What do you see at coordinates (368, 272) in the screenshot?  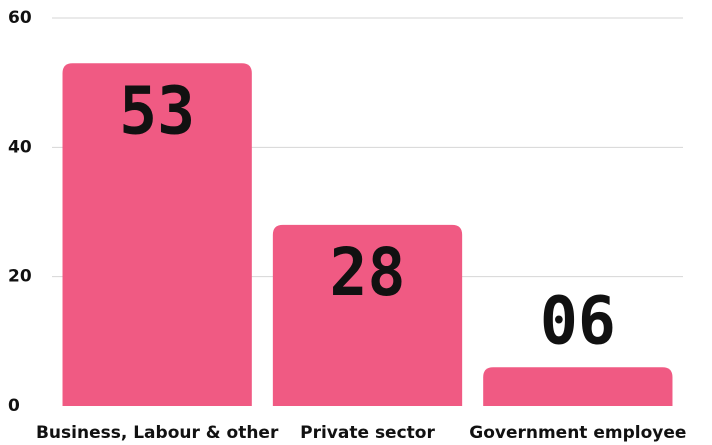 I see `data-label: 28` at bounding box center [368, 272].